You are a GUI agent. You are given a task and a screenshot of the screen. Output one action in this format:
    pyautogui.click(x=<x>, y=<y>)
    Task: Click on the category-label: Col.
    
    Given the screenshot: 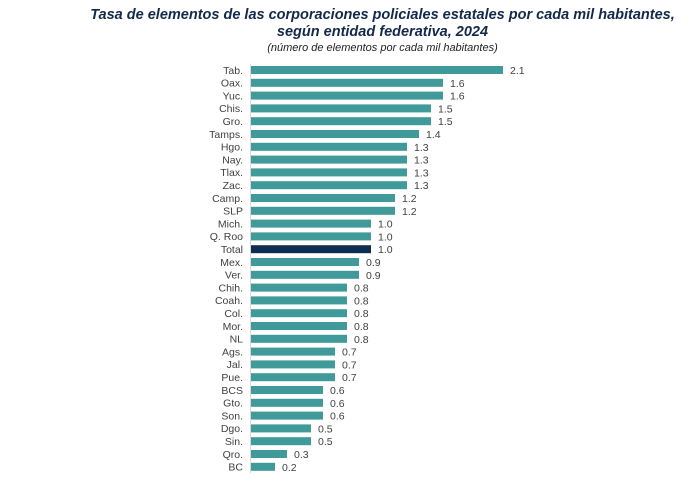 What is the action you would take?
    pyautogui.click(x=233, y=314)
    